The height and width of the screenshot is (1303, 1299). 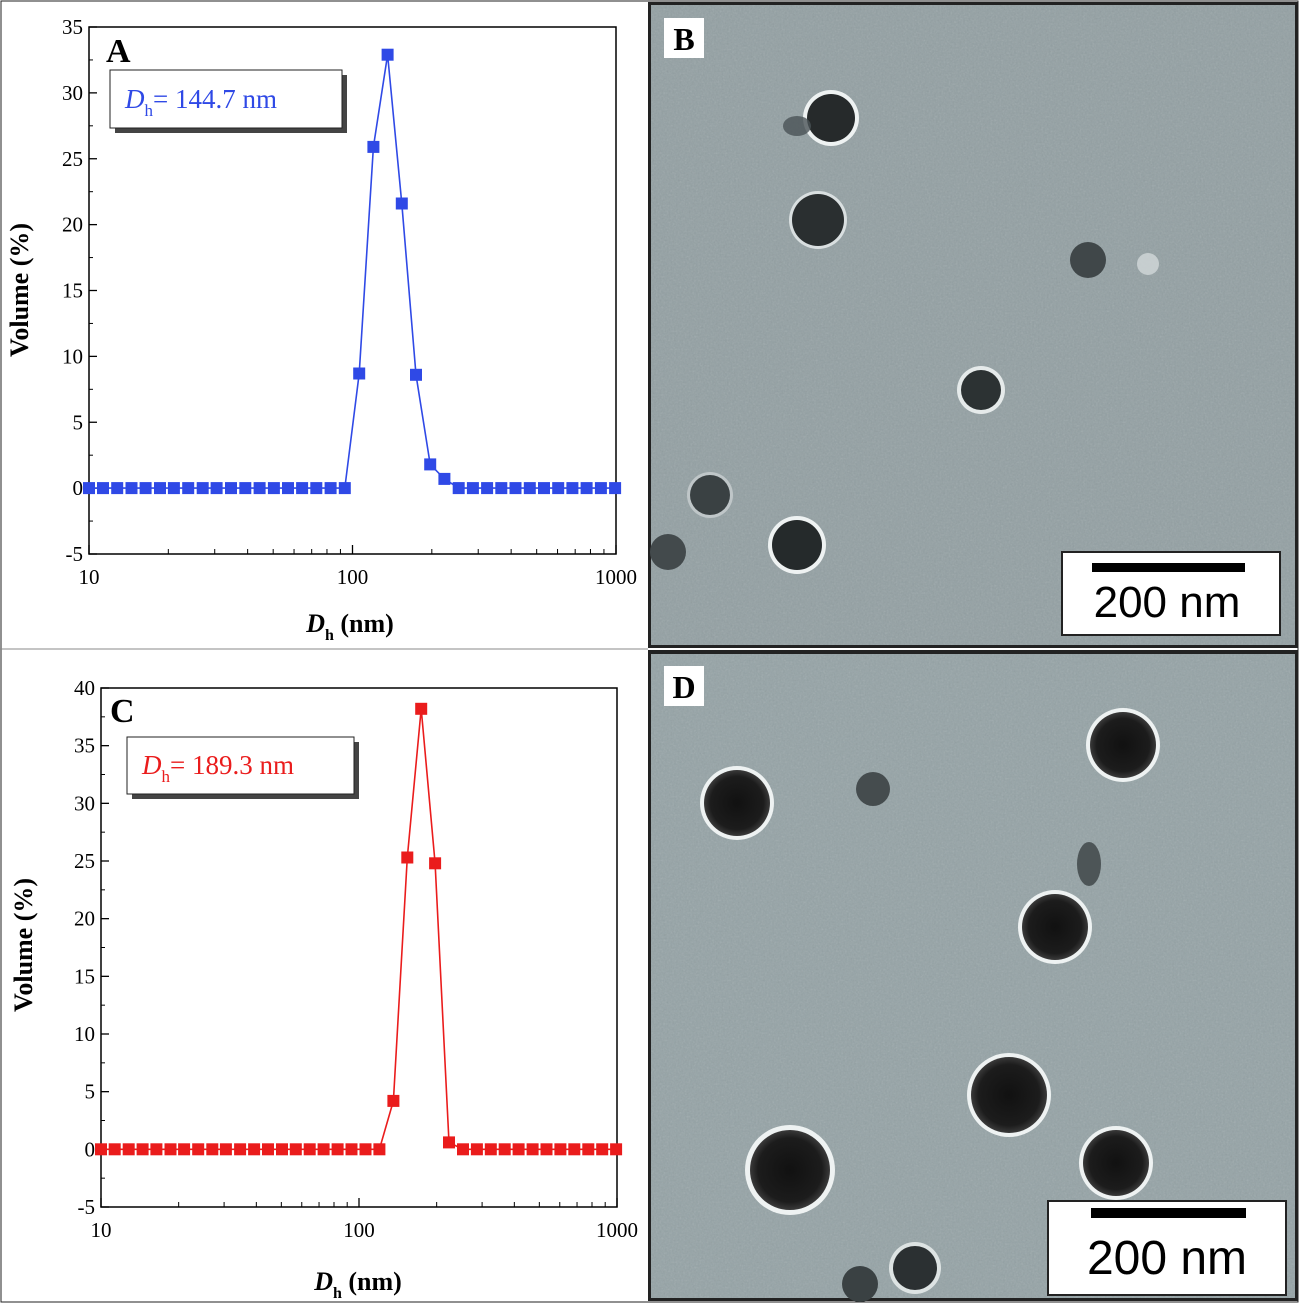 What do you see at coordinates (23, 945) in the screenshot?
I see `y-axis-label-c: Volume (%)` at bounding box center [23, 945].